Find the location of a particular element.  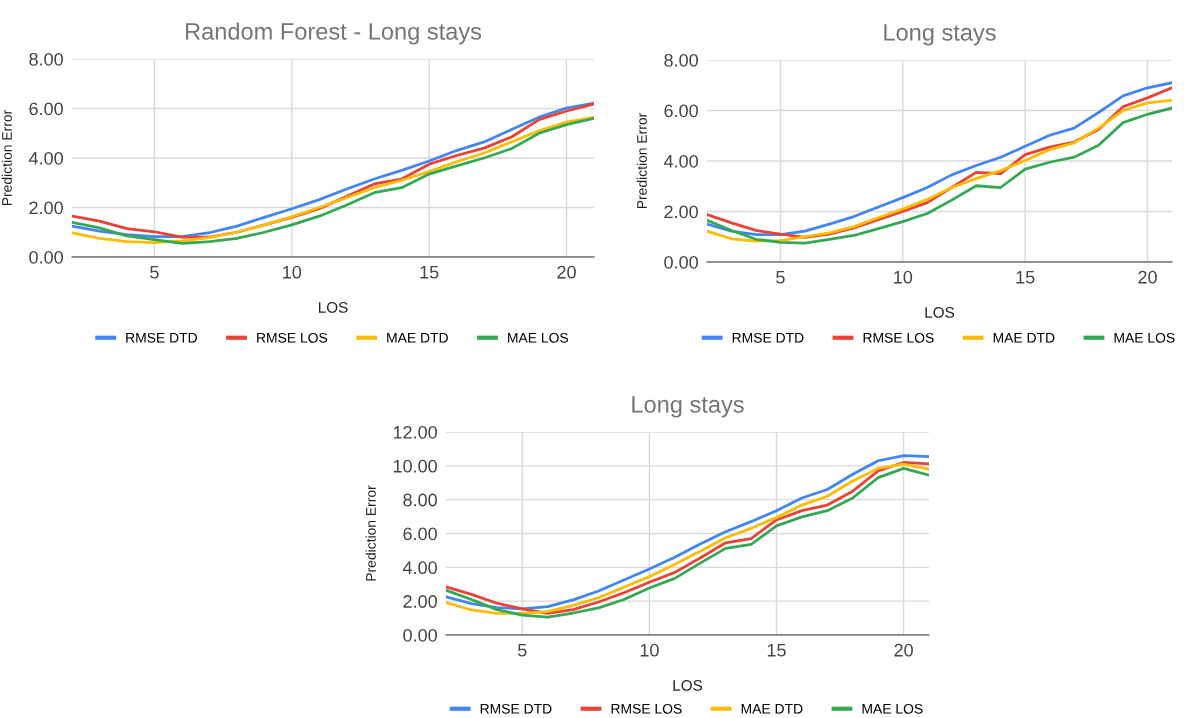

chart-title: Random Forest - Long stays is located at coordinates (334, 33).